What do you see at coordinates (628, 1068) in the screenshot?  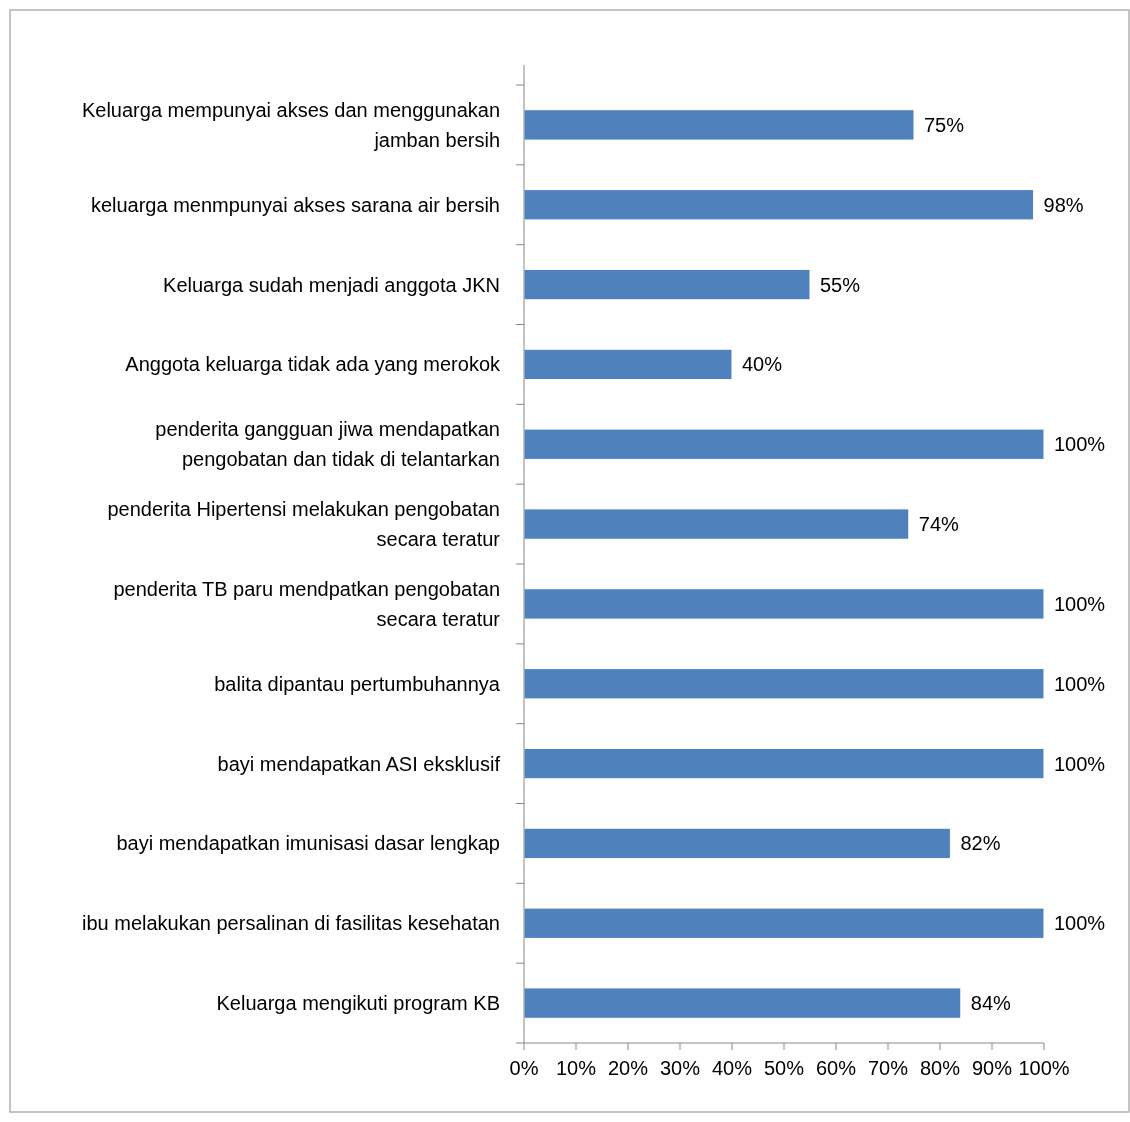 I see `x-tick-label: 20%` at bounding box center [628, 1068].